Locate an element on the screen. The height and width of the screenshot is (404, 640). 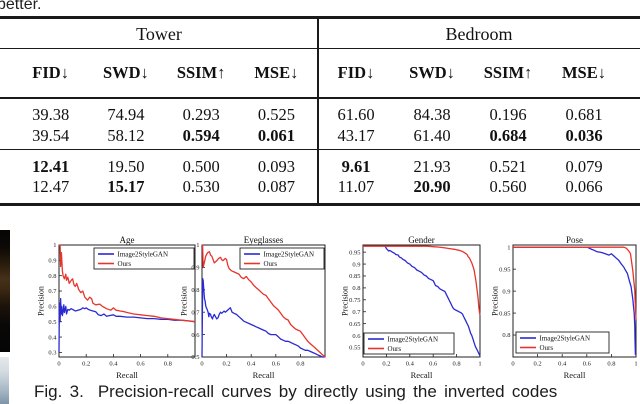
table-cell: 0.594 is located at coordinates (201, 135).